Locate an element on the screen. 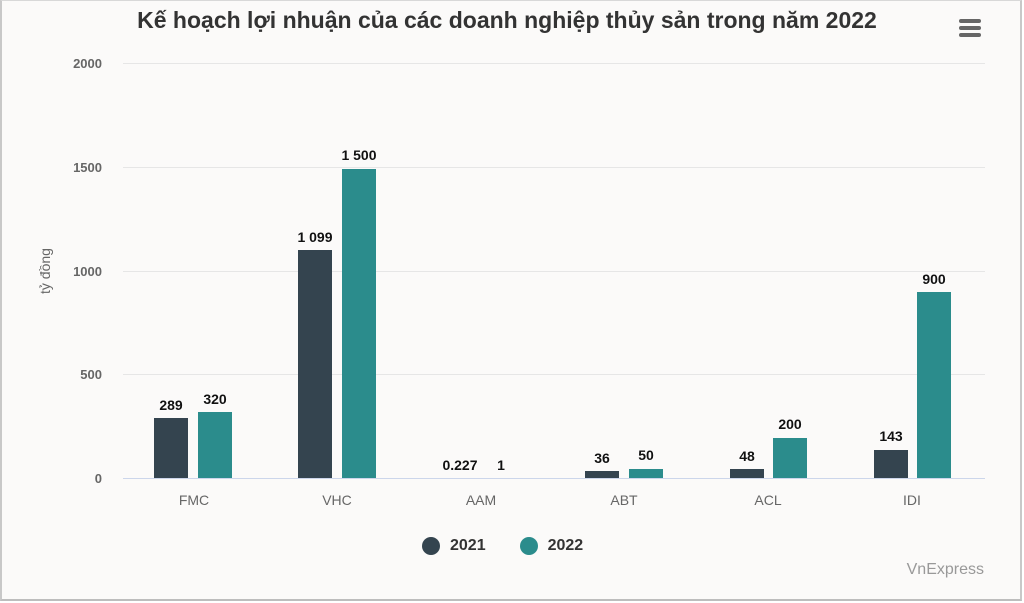  bar-acl-2021 is located at coordinates (747, 473).